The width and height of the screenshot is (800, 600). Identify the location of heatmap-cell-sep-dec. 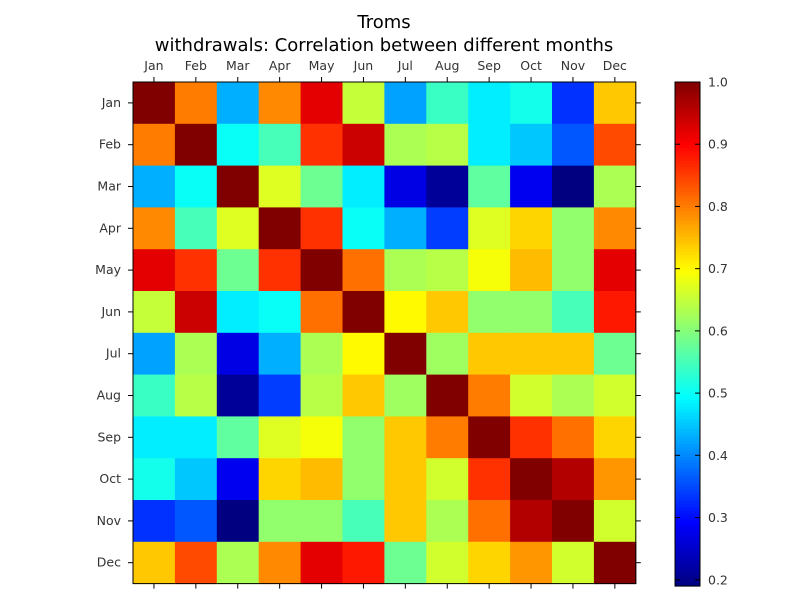
(615, 437).